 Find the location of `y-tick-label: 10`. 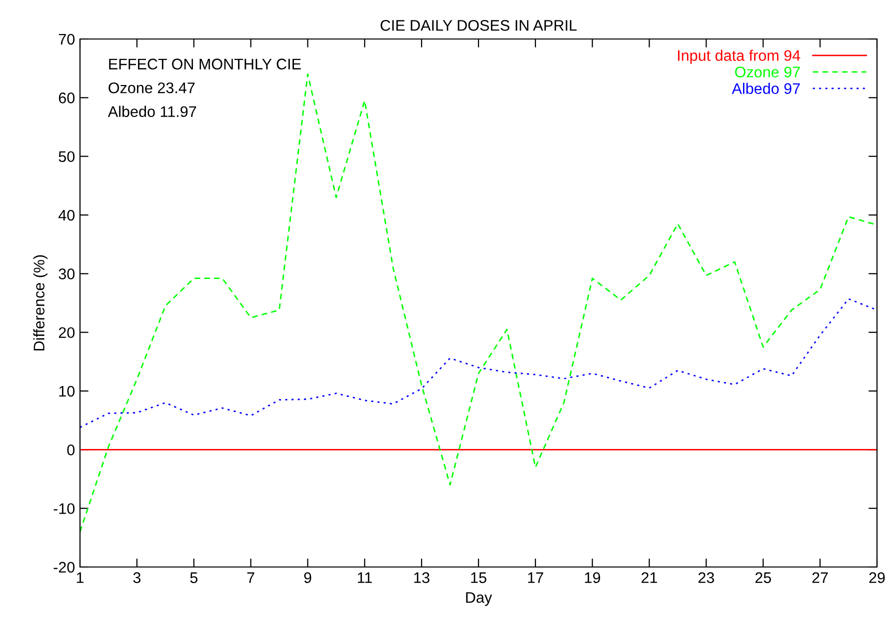

y-tick-label: 10 is located at coordinates (67, 391).